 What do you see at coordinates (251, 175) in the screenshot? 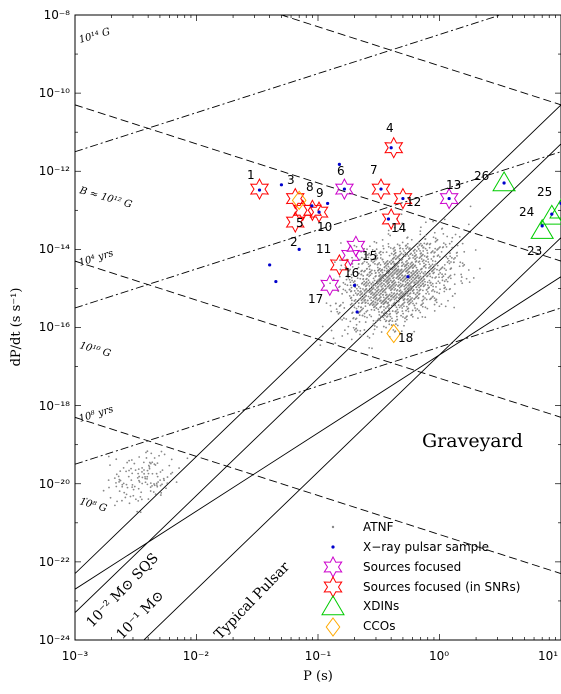
I see `source-label: 1` at bounding box center [251, 175].